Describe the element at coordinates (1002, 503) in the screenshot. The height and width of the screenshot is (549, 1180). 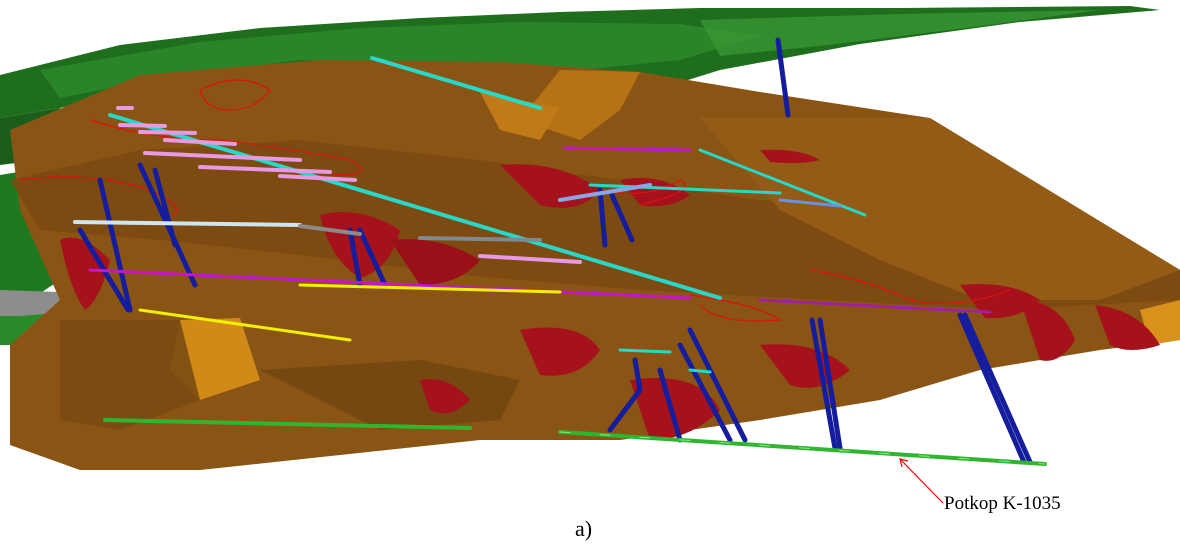
I see `callout-label: Potkop K-1035` at that location.